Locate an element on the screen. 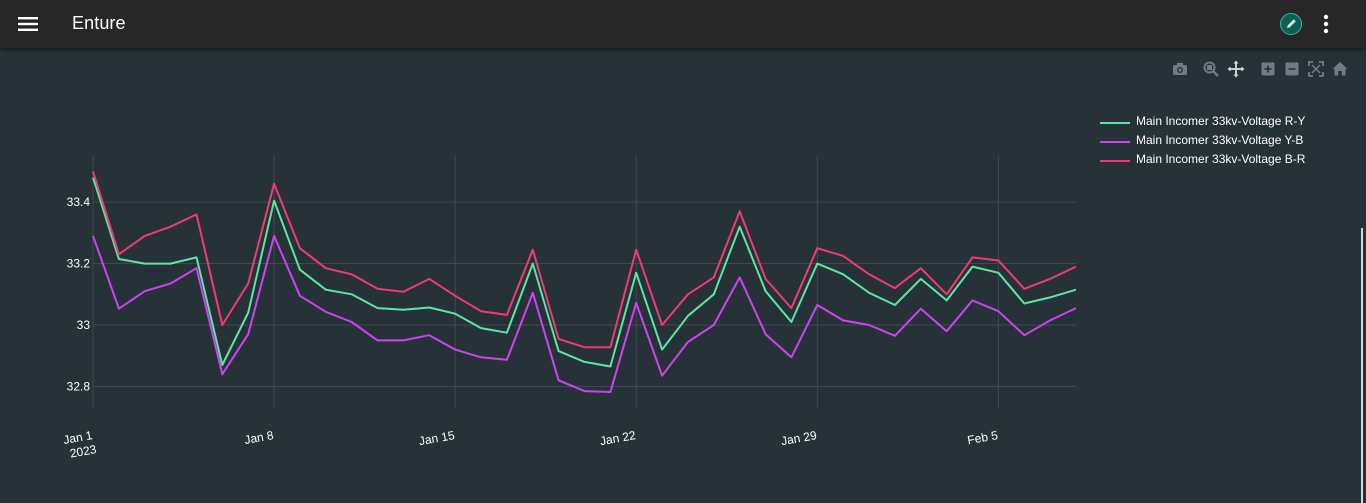  zoom-icon is located at coordinates (1211, 69).